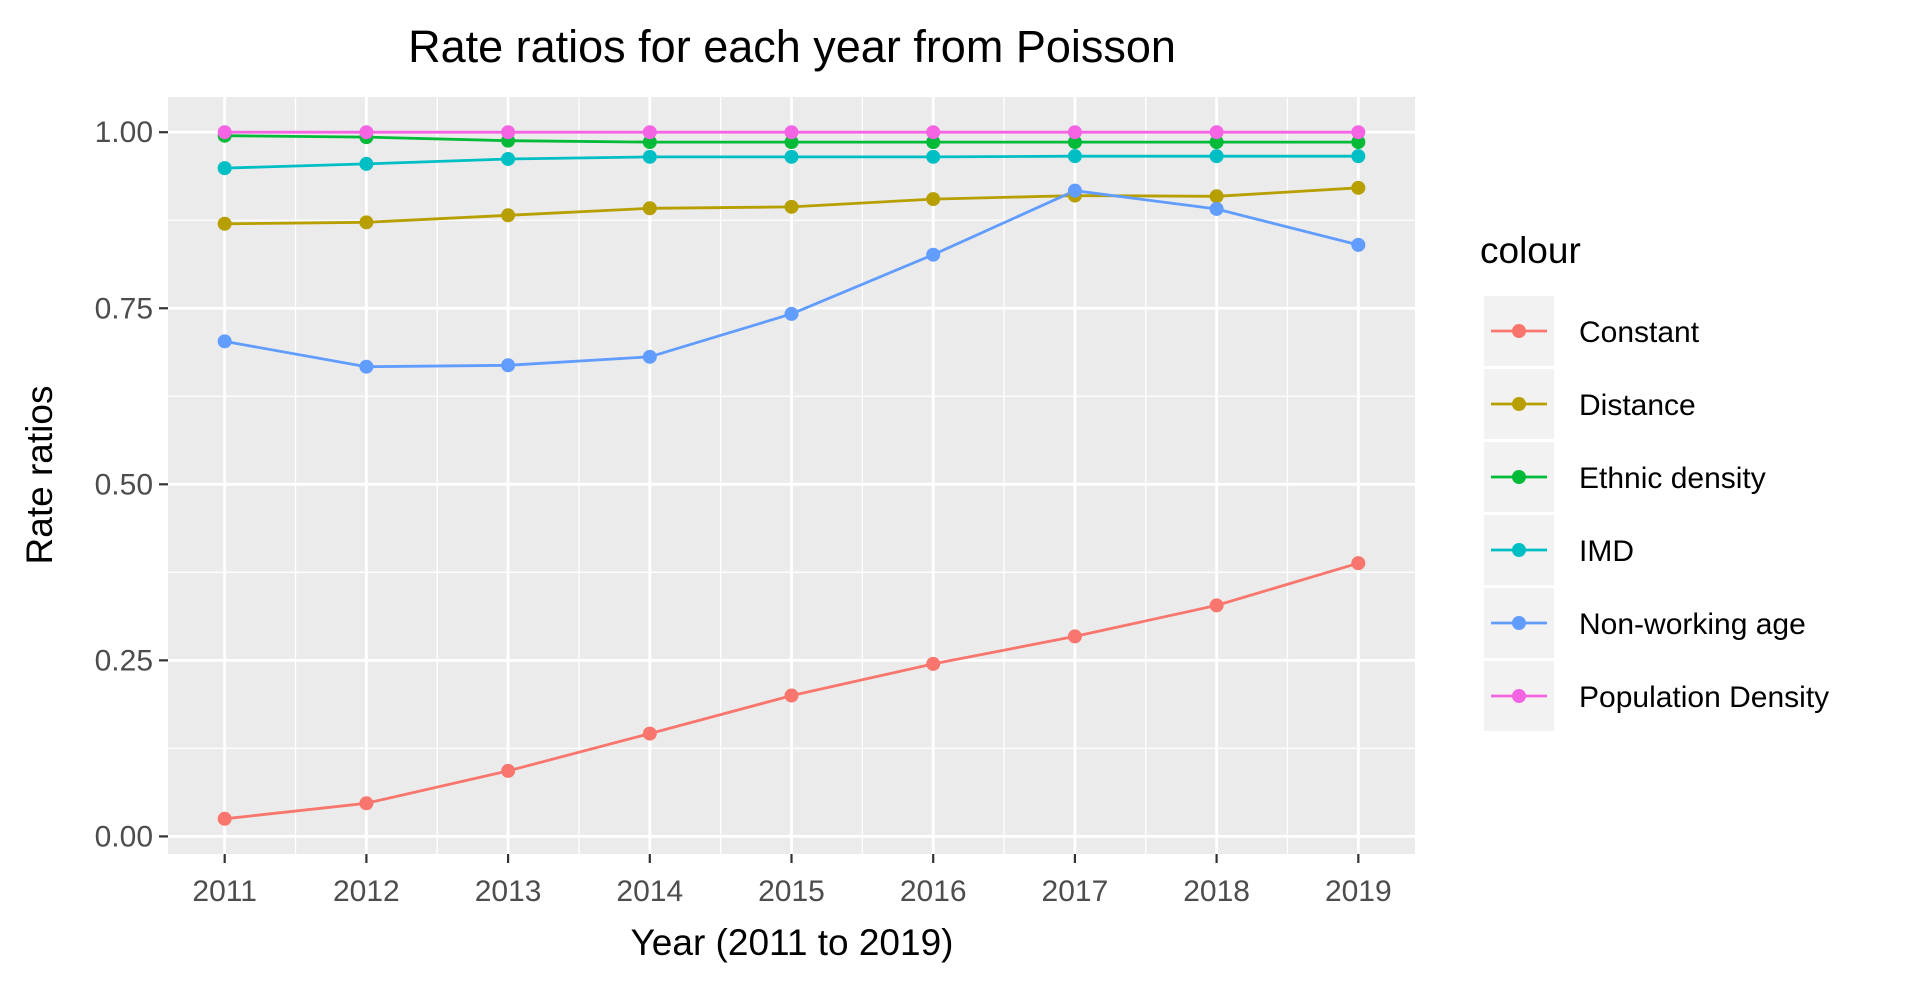 Image resolution: width=1909 pixels, height=983 pixels. I want to click on y-tick-label: 0.50, so click(124, 484).